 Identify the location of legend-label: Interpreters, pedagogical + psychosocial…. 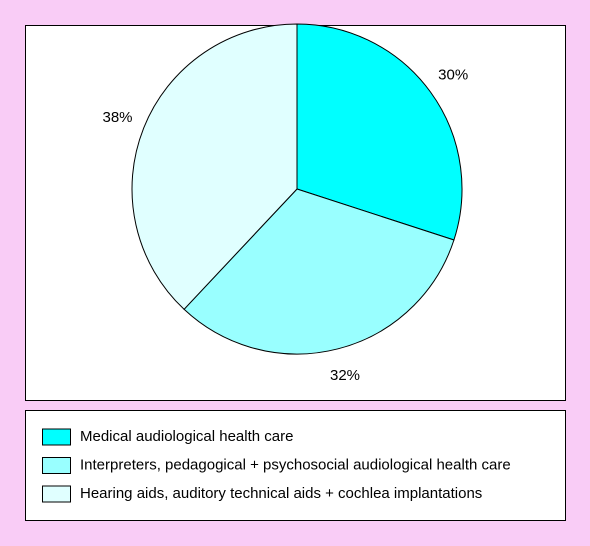
(295, 464).